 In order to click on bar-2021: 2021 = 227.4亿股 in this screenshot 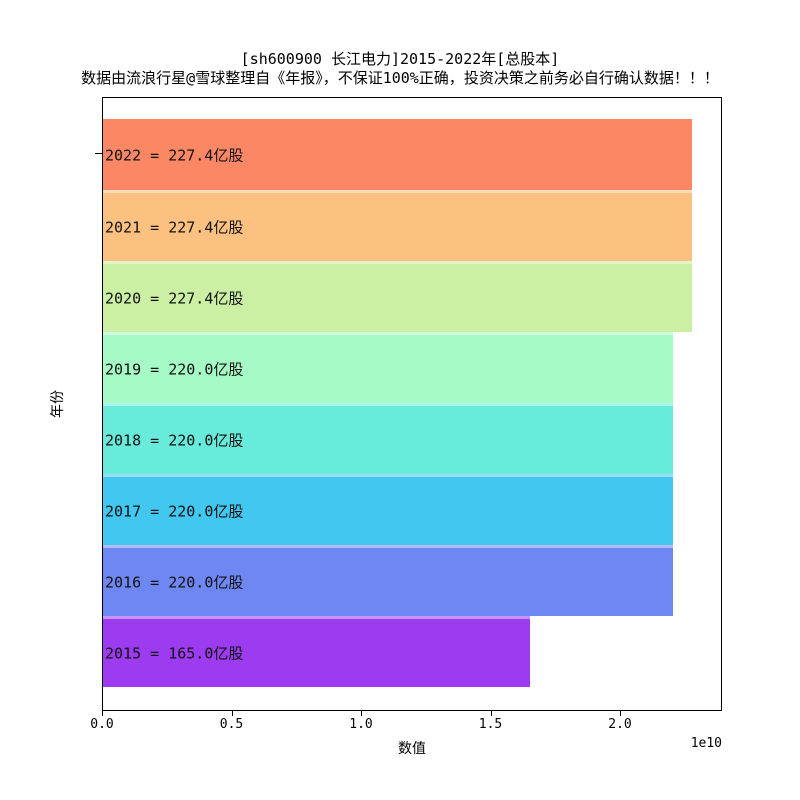, I will do `click(397, 225)`.